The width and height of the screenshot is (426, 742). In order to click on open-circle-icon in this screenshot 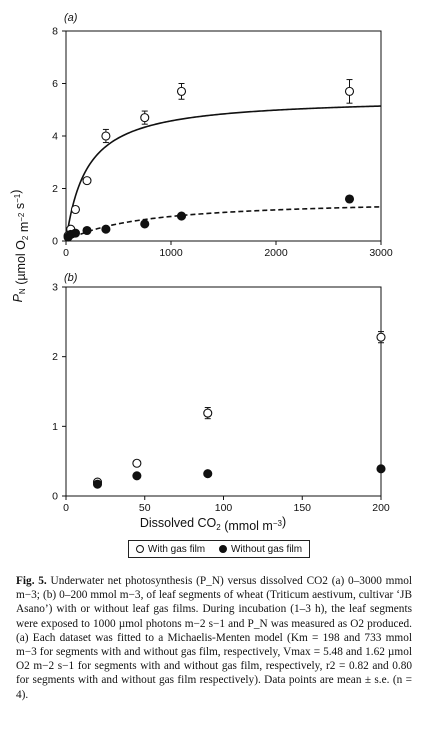, I will do `click(139, 549)`.